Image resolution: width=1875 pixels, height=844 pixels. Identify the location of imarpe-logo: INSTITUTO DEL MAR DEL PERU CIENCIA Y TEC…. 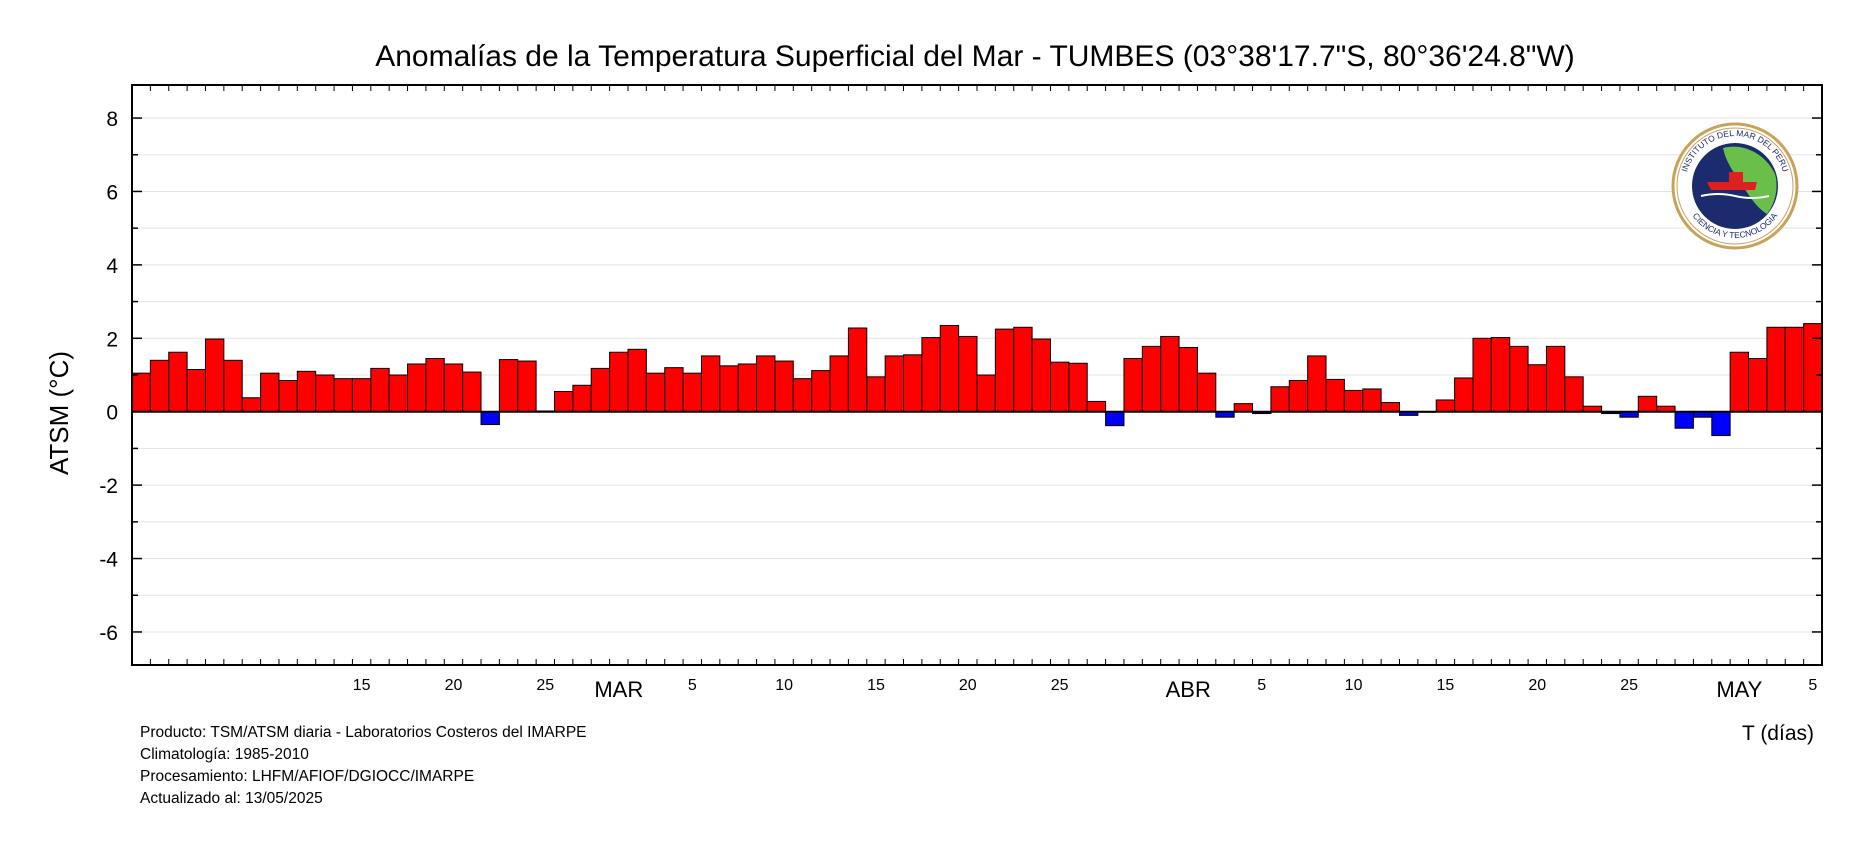
(1735, 186).